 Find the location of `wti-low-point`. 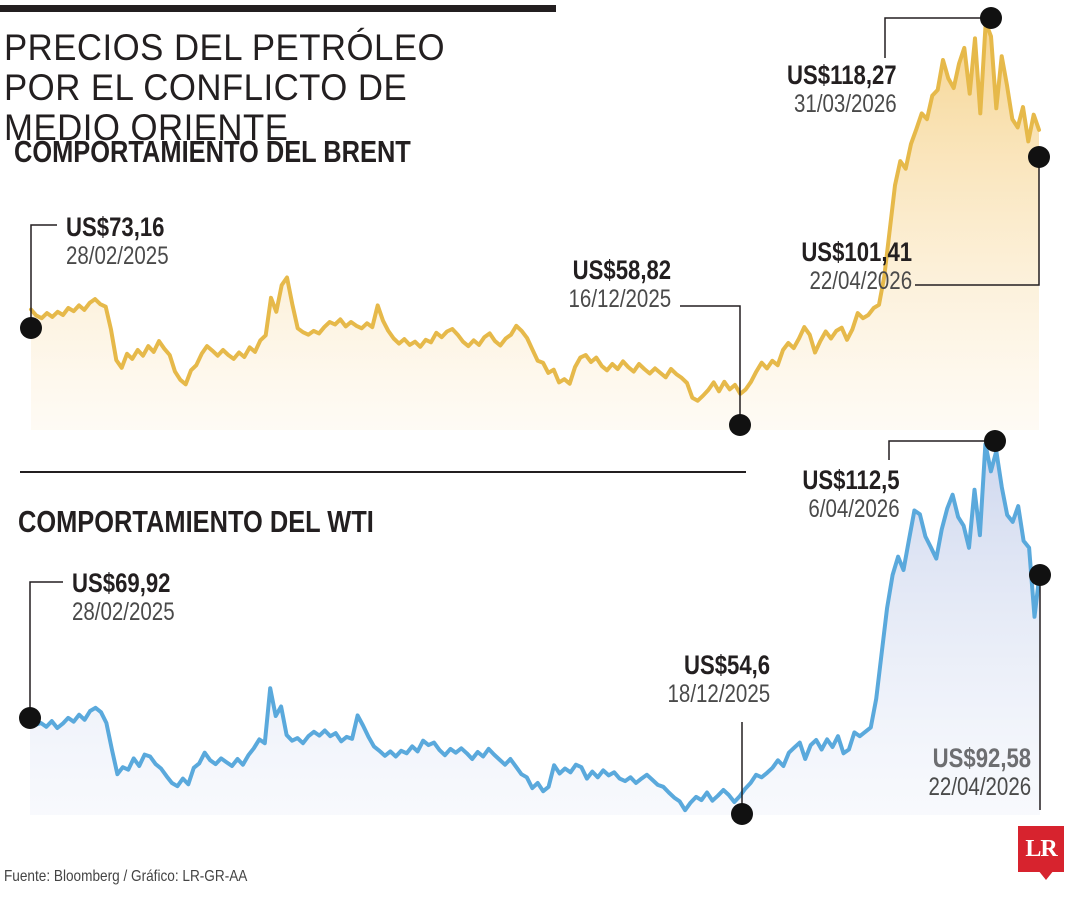

wti-low-point is located at coordinates (742, 814).